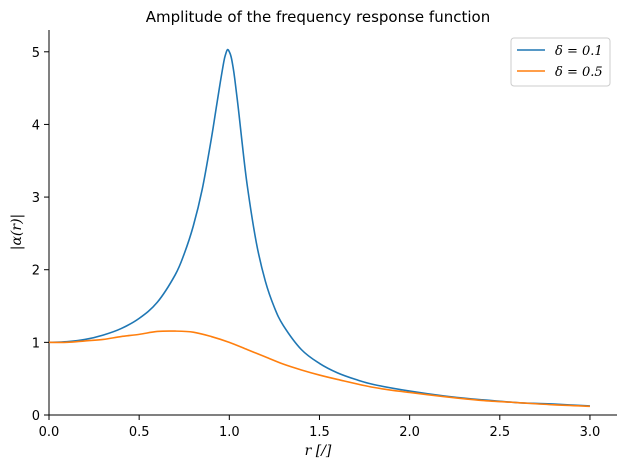 This screenshot has height=469, width=625. I want to click on y-tick-label: 4, so click(36, 125).